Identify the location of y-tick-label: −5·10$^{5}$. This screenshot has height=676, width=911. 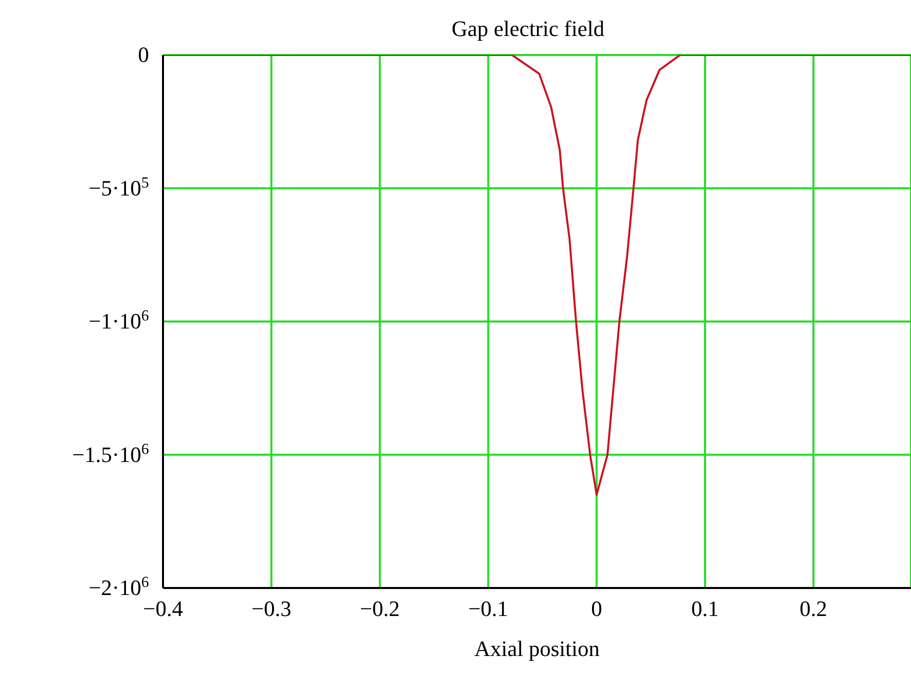
(119, 187).